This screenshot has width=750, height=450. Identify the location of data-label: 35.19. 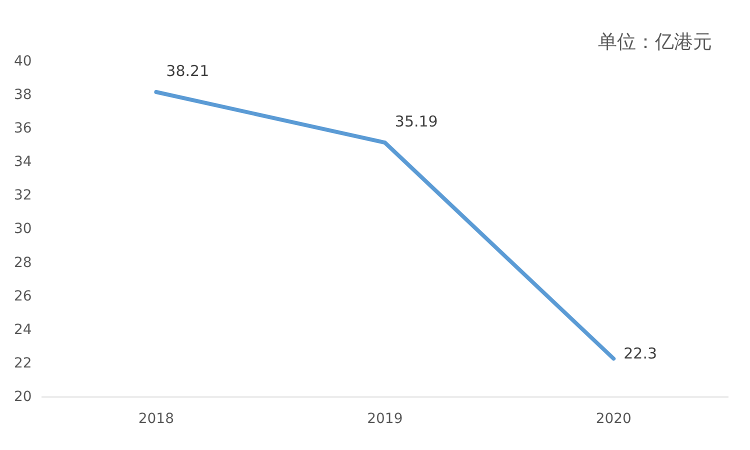
(416, 121).